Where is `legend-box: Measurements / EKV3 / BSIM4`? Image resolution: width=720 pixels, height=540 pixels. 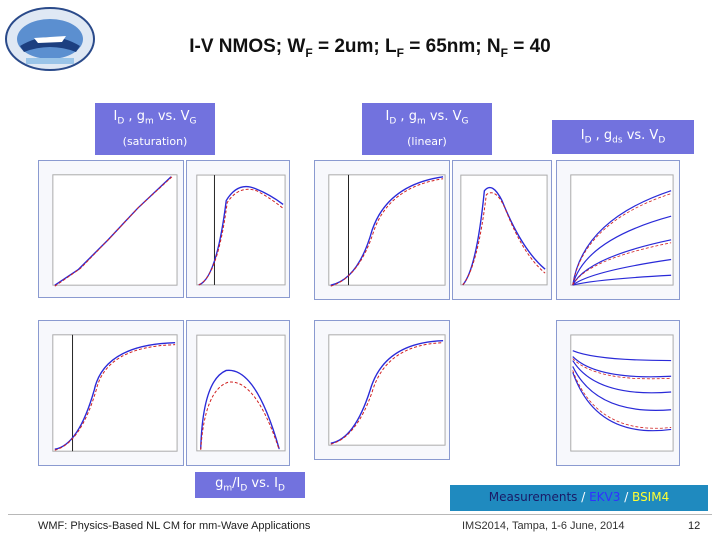
legend-box: Measurements / EKV3 / BSIM4 is located at coordinates (579, 498).